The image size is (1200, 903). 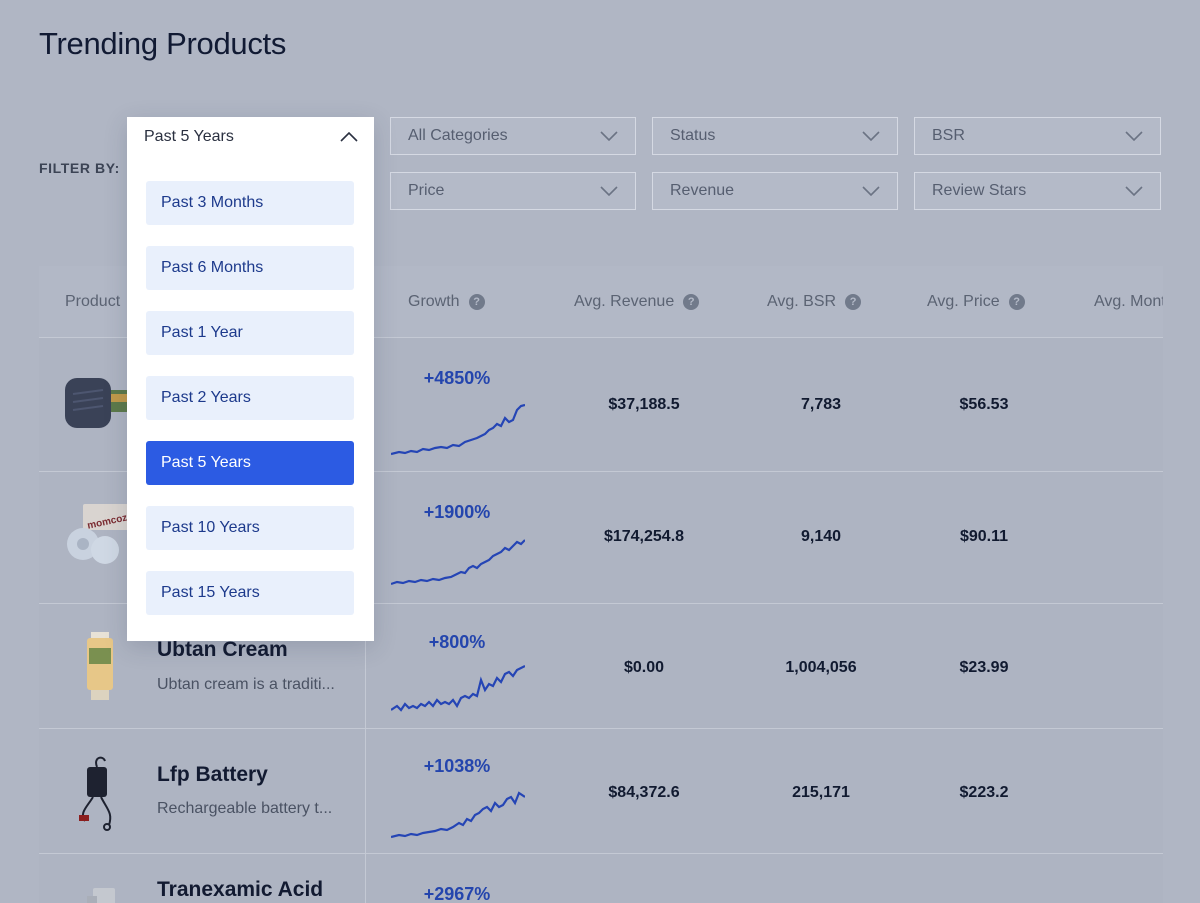 What do you see at coordinates (802, 301) in the screenshot?
I see `column-header-avg-bsr-label: Avg. BSR` at bounding box center [802, 301].